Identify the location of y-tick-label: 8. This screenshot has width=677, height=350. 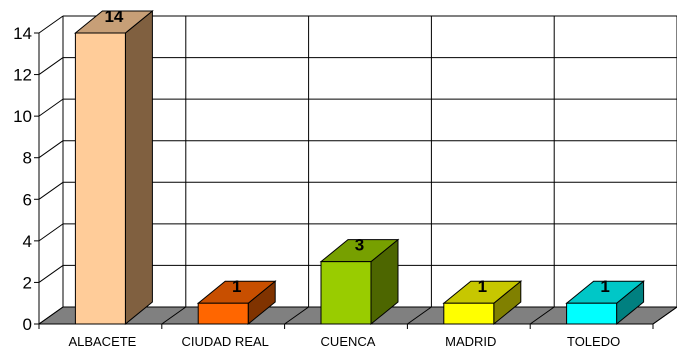
(27, 158).